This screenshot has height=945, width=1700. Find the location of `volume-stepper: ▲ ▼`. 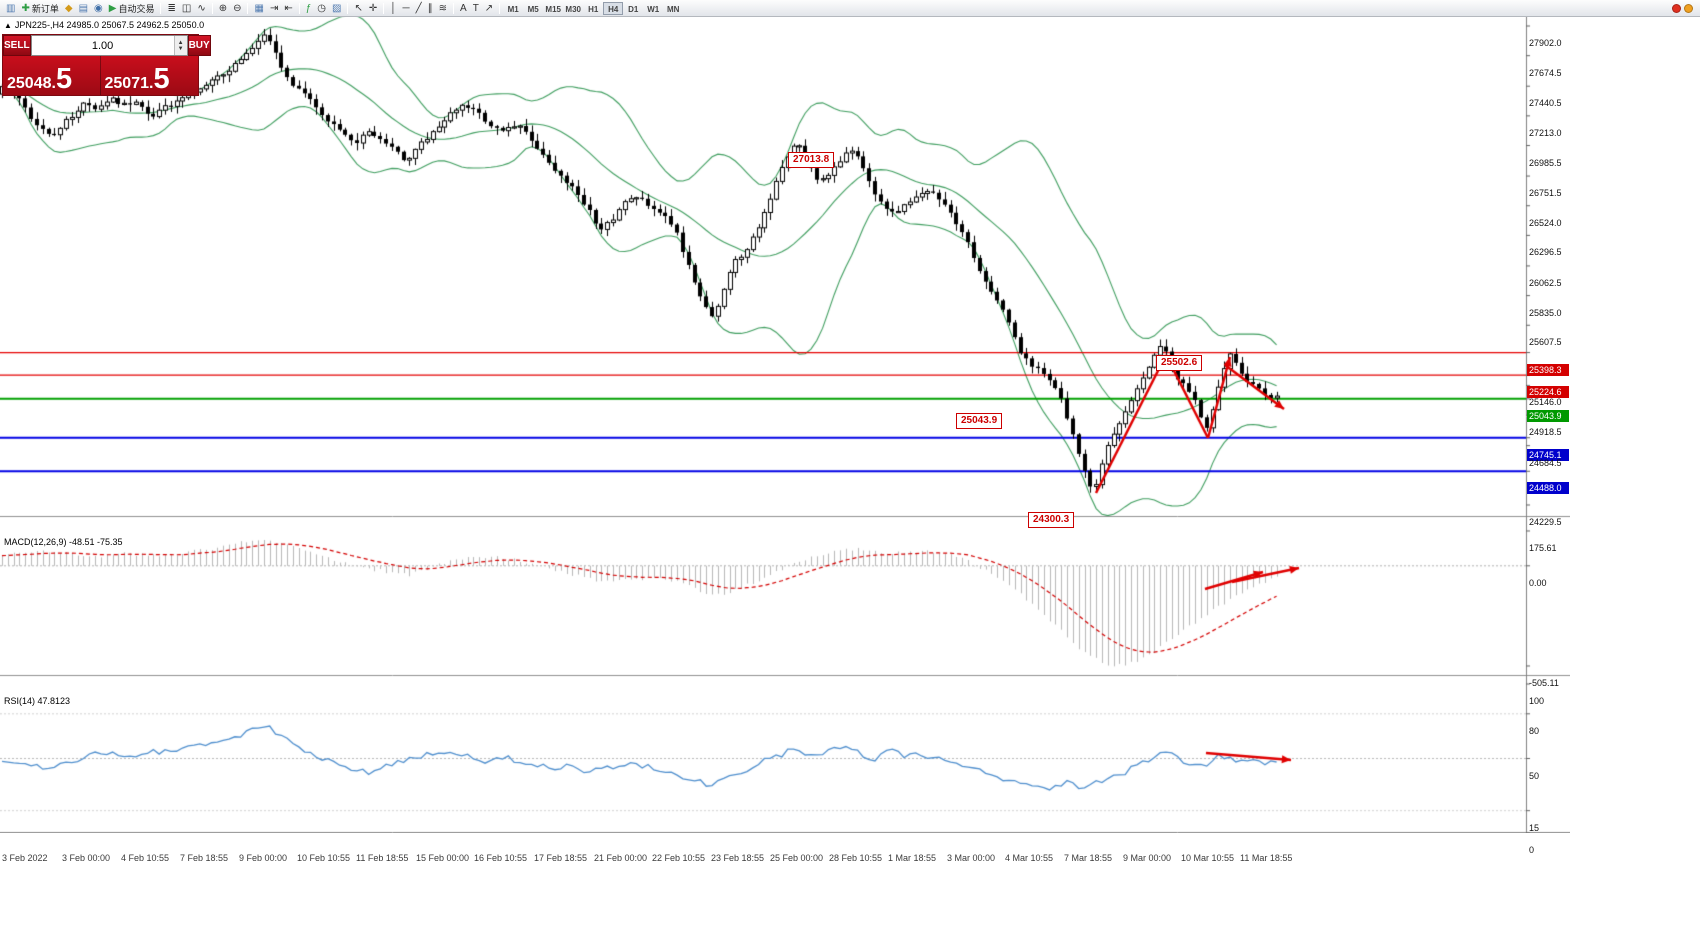

volume-stepper: ▲ ▼ is located at coordinates (109, 45).